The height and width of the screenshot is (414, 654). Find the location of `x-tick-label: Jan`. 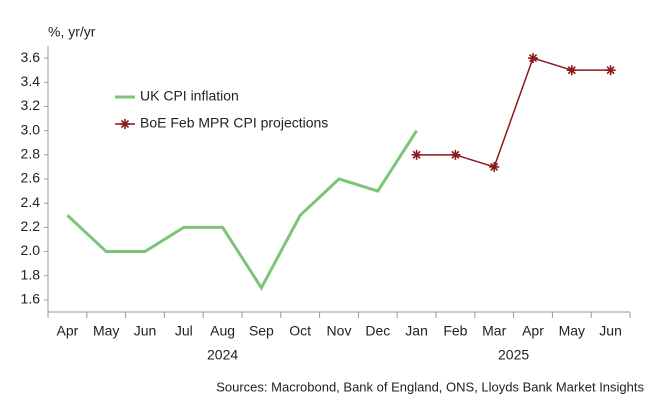

x-tick-label: Jan is located at coordinates (416, 331).